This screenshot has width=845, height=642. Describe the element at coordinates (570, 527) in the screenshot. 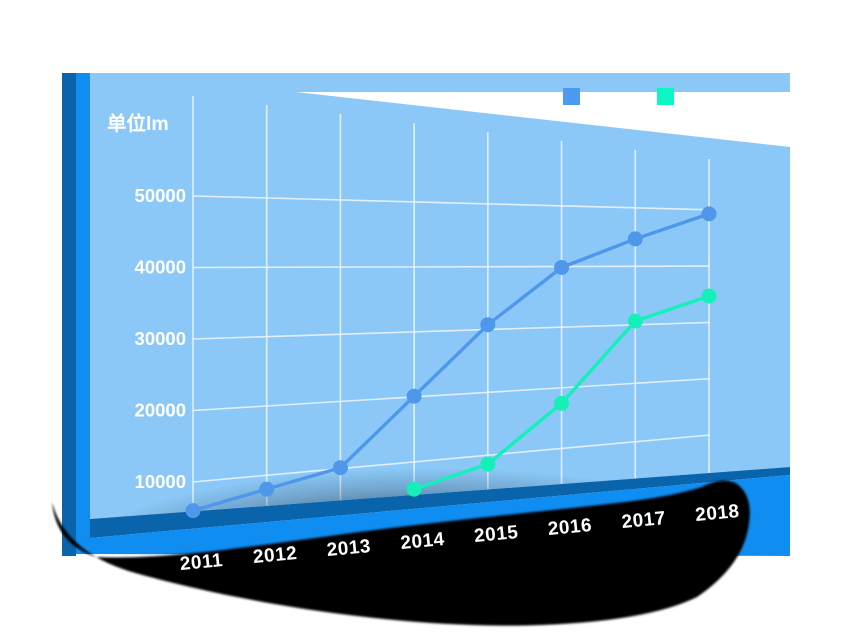

I see `x-axis-label: 2016` at that location.